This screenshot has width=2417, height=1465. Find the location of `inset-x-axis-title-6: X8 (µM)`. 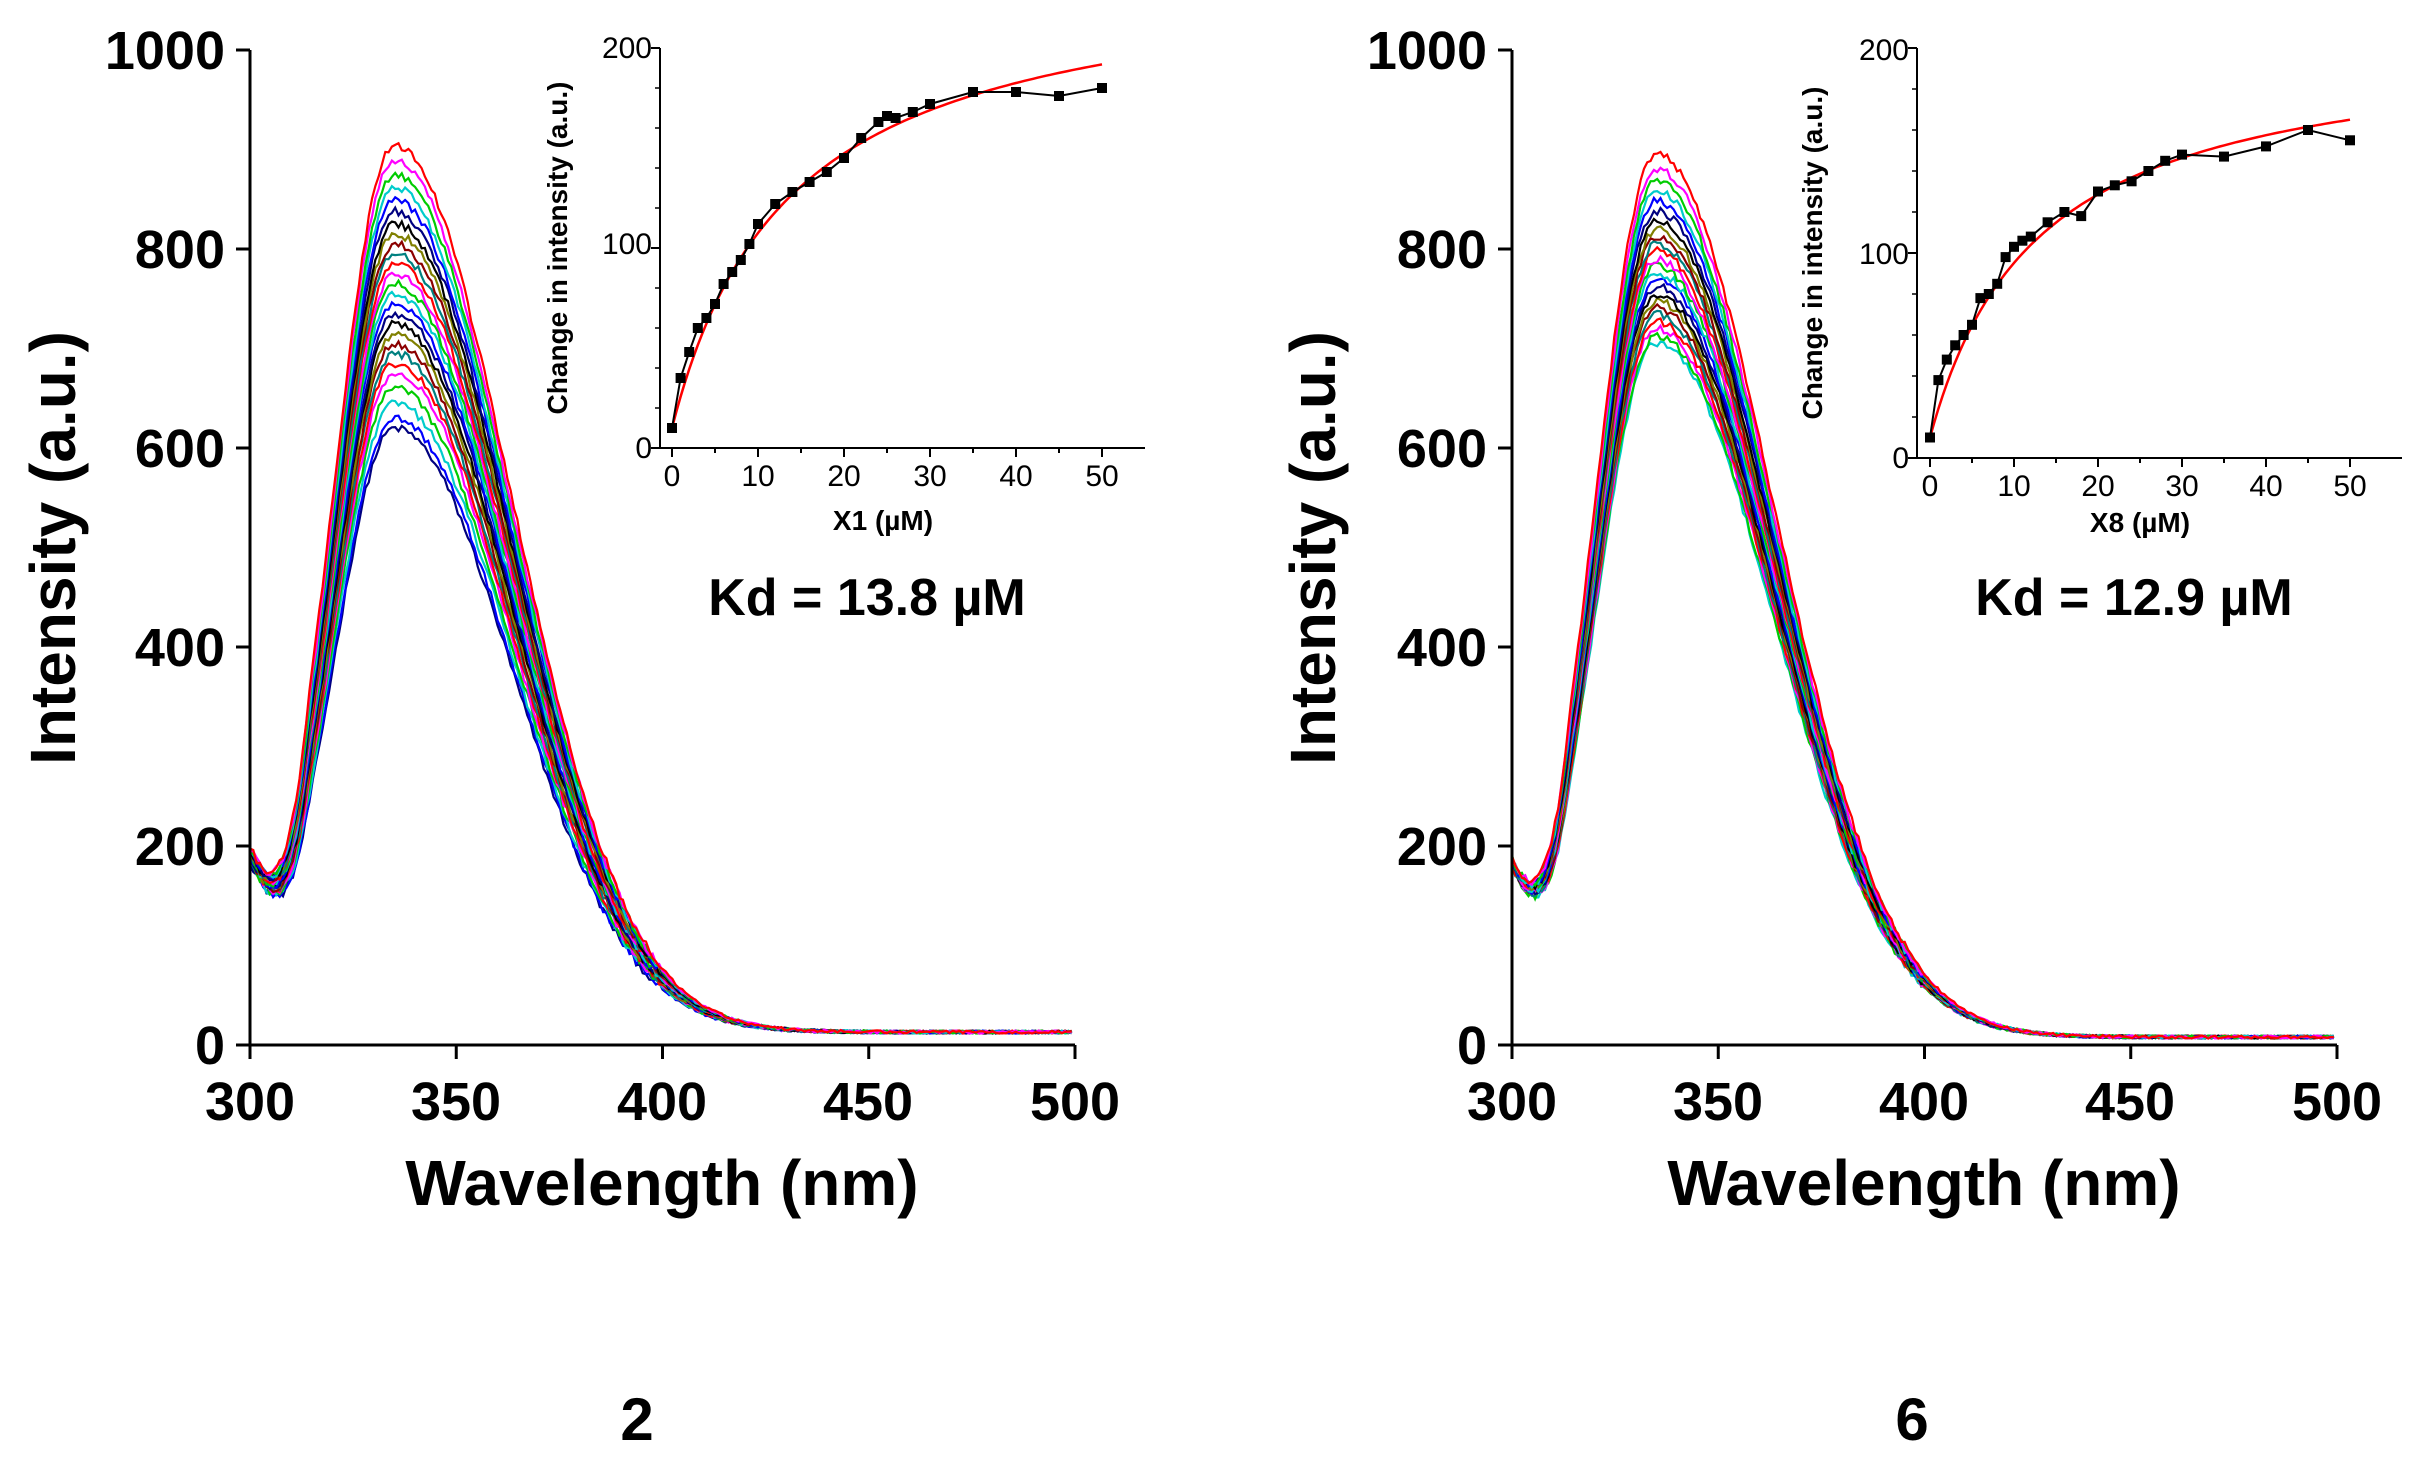

inset-x-axis-title-6: X8 (µM) is located at coordinates (2140, 522).